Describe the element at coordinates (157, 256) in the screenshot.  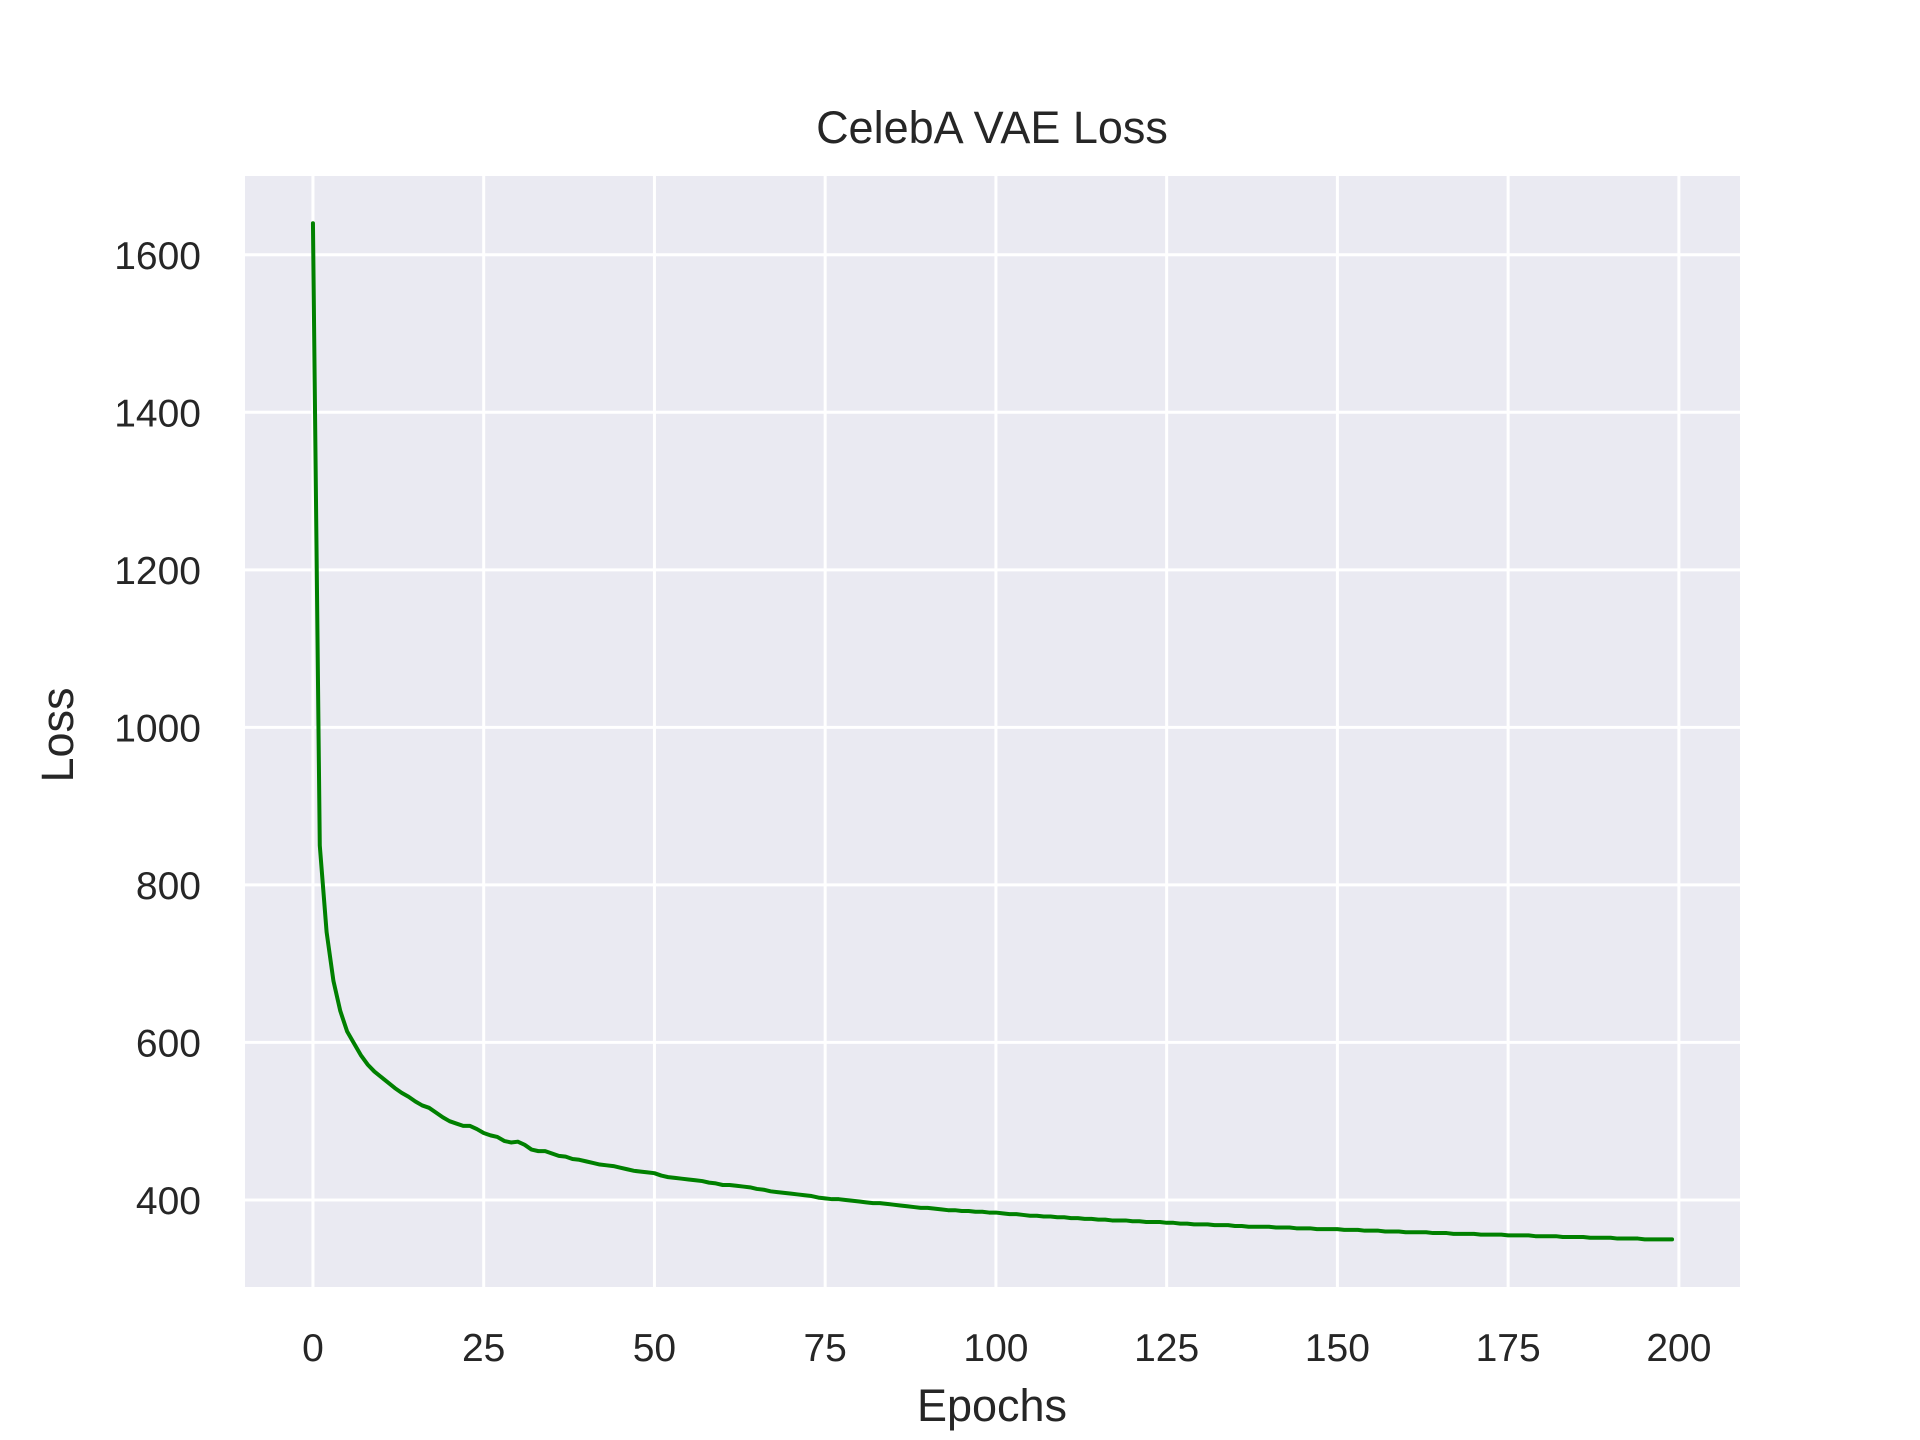
I see `y-tick-label: 1600` at that location.